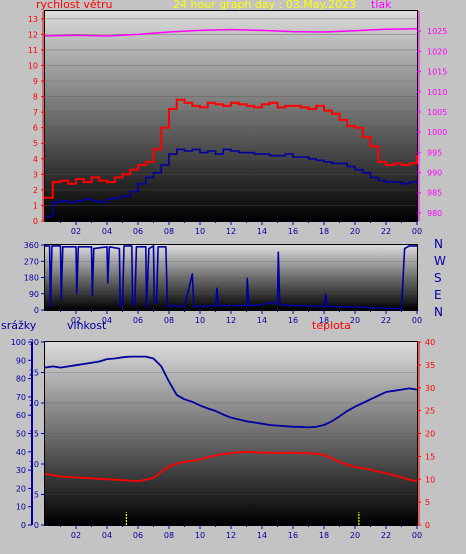 The width and height of the screenshot is (466, 554). I want to click on top-hour-tick-label-7: 16, so click(293, 231).